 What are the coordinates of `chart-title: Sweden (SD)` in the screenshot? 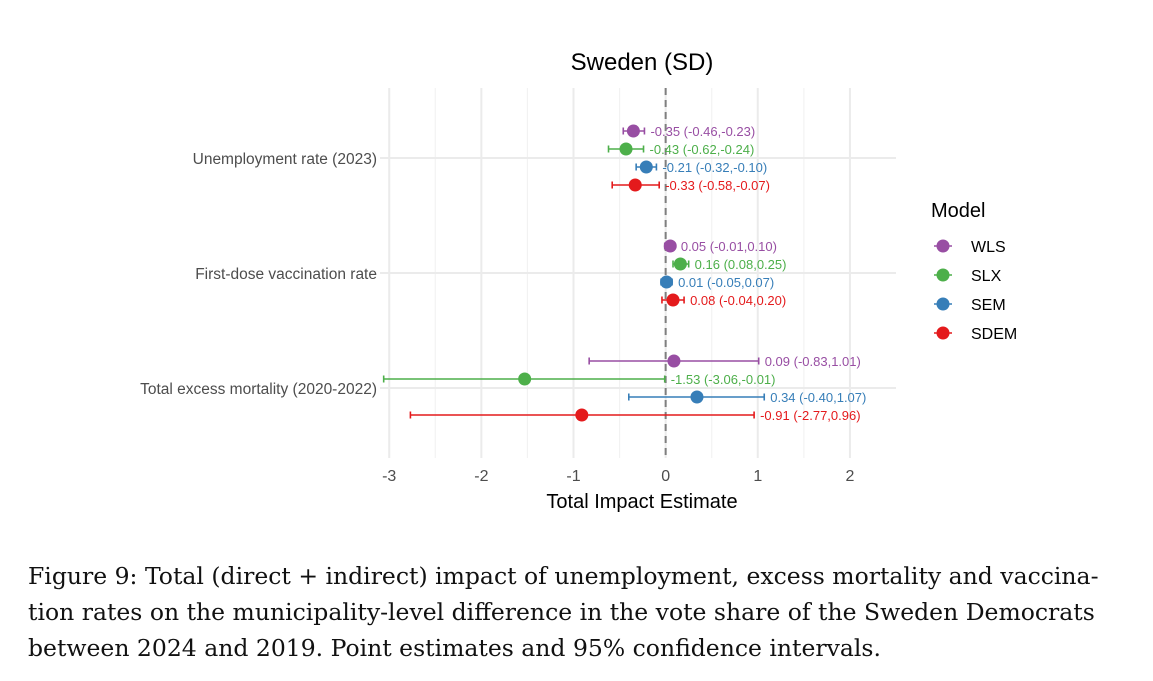 It's located at (642, 62).